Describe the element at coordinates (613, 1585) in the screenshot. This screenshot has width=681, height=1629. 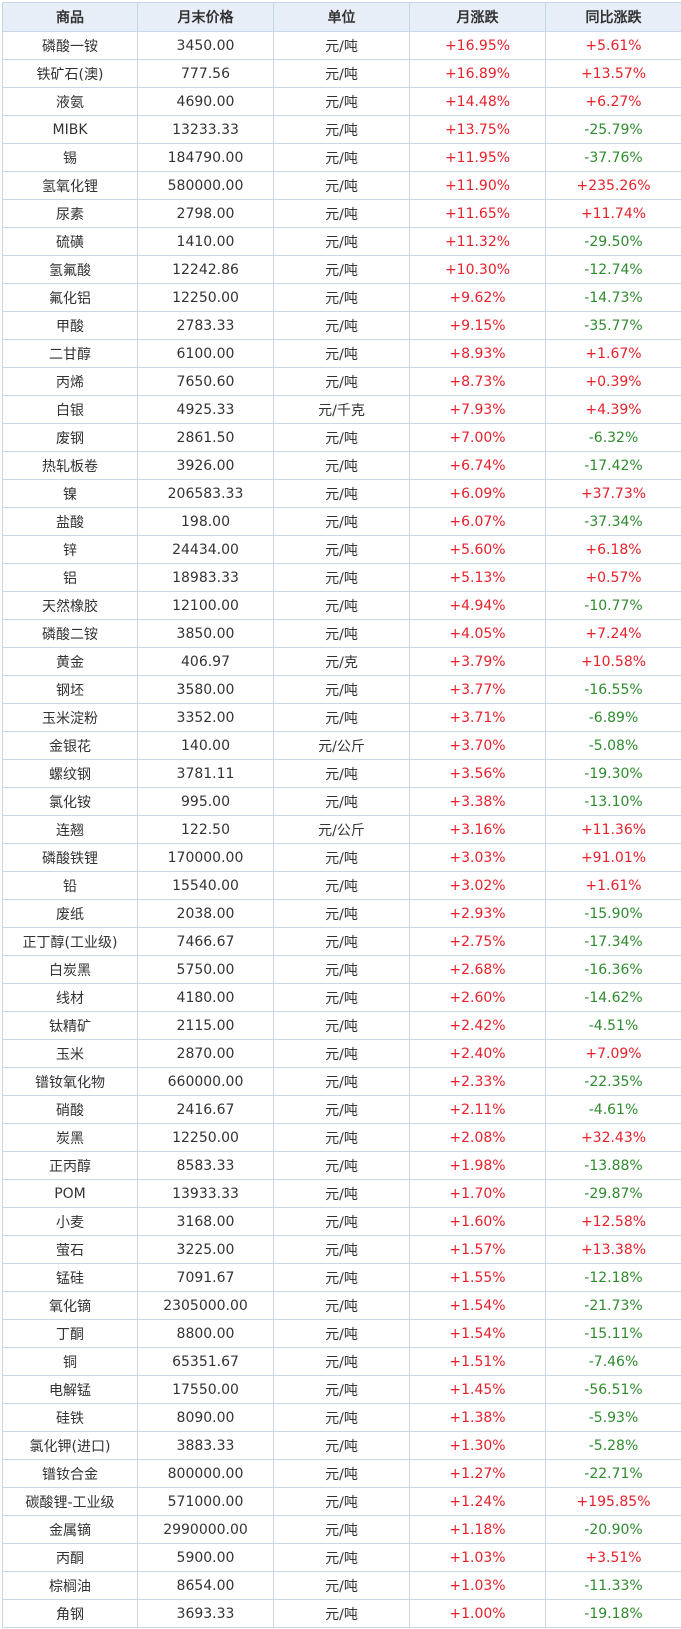
I see `cell-yoy-change: -11.33%` at that location.